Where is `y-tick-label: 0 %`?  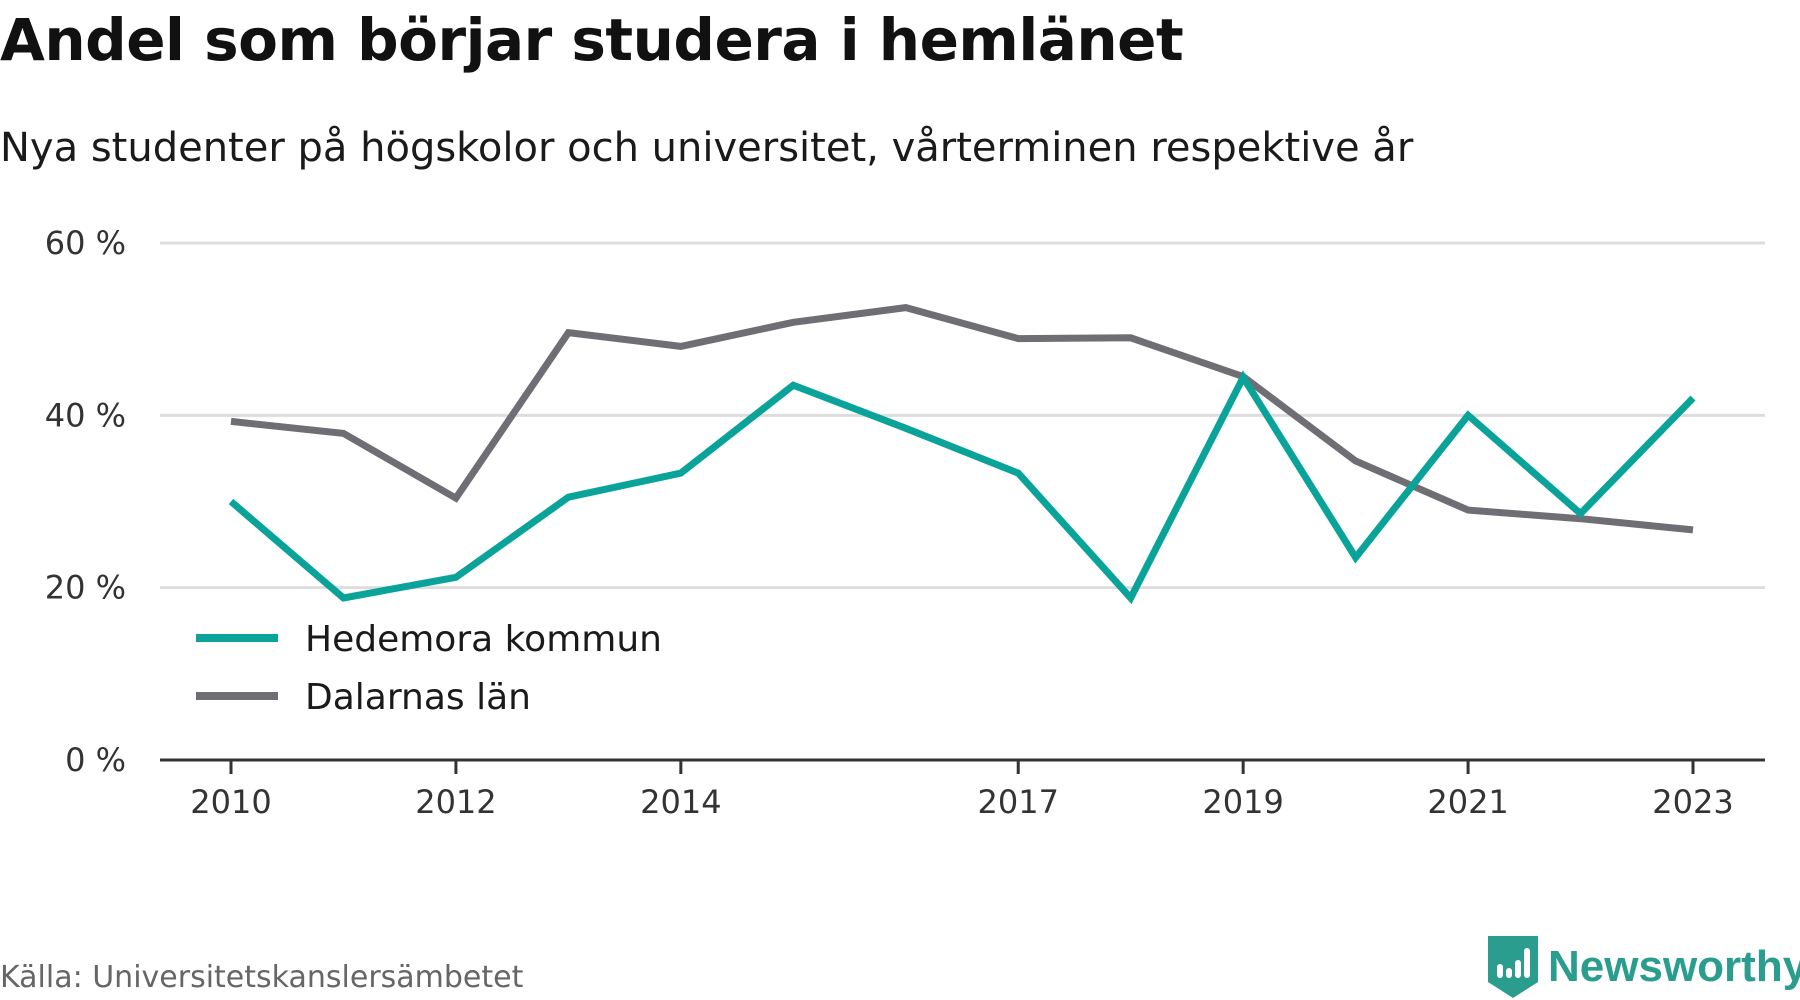 y-tick-label: 0 % is located at coordinates (95, 760).